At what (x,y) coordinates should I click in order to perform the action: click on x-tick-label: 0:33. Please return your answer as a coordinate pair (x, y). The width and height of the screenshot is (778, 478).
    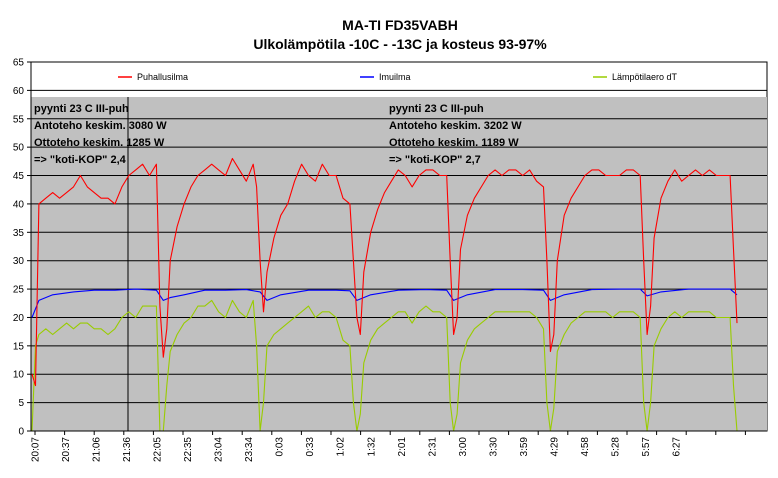
    Looking at the image, I should click on (310, 447).